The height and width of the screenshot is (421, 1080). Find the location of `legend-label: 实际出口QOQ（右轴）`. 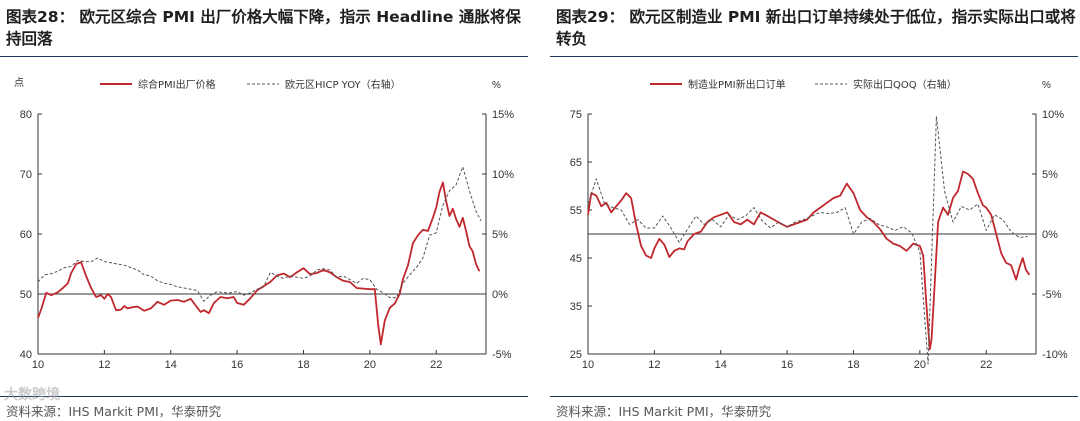

legend-label: 实际出口QOQ（右轴） is located at coordinates (905, 84).